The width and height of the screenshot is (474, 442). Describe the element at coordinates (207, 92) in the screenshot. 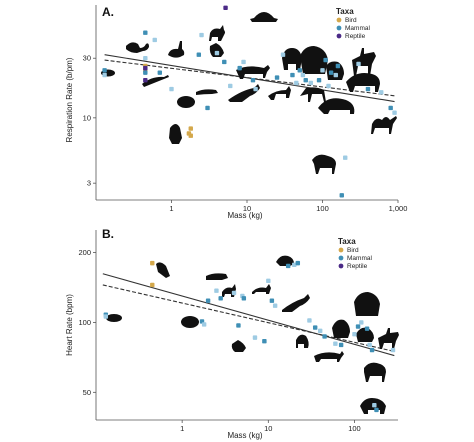

I see `ferret-silhouette` at that location.